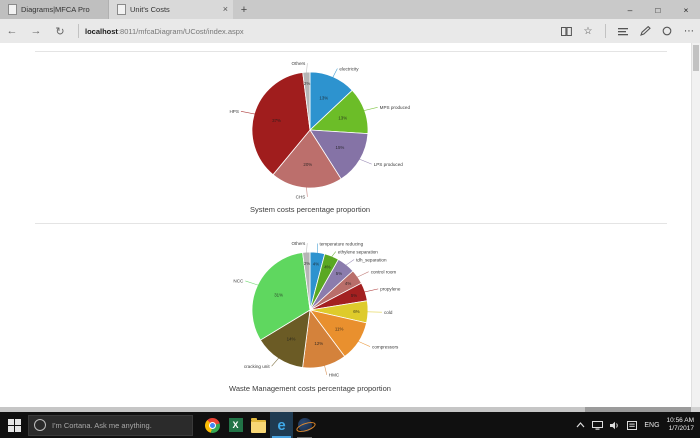  I want to click on system-tray: ENG 10:56 AM 1/7/2017, so click(638, 425).